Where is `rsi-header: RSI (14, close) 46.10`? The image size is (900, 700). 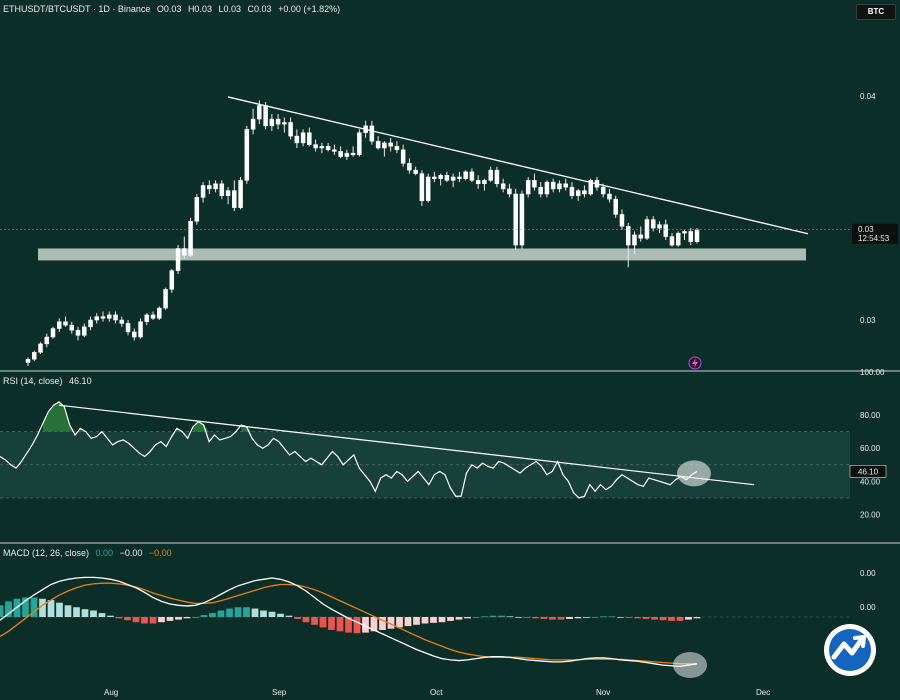
rsi-header: RSI (14, close) 46.10 is located at coordinates (49, 381).